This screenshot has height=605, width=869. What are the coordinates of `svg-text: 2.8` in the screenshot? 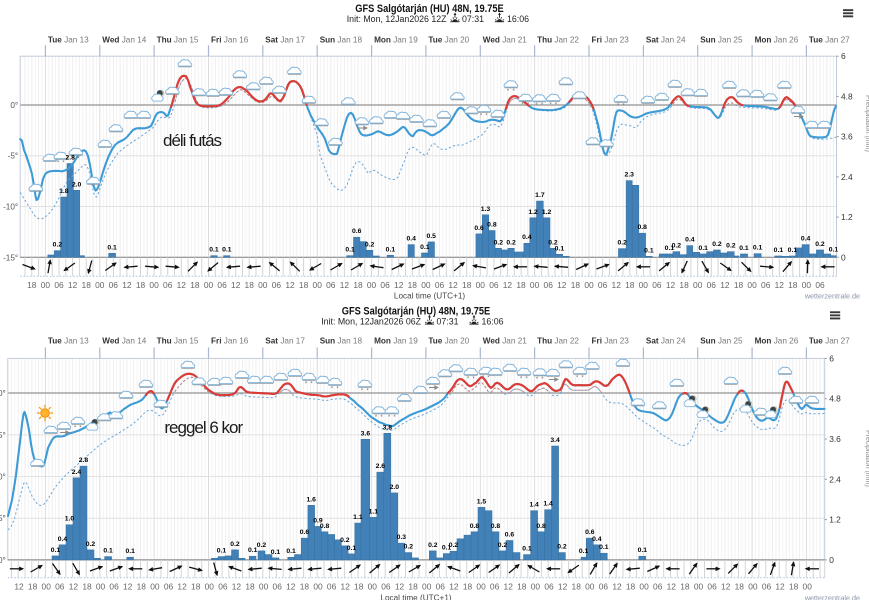 It's located at (84, 460).